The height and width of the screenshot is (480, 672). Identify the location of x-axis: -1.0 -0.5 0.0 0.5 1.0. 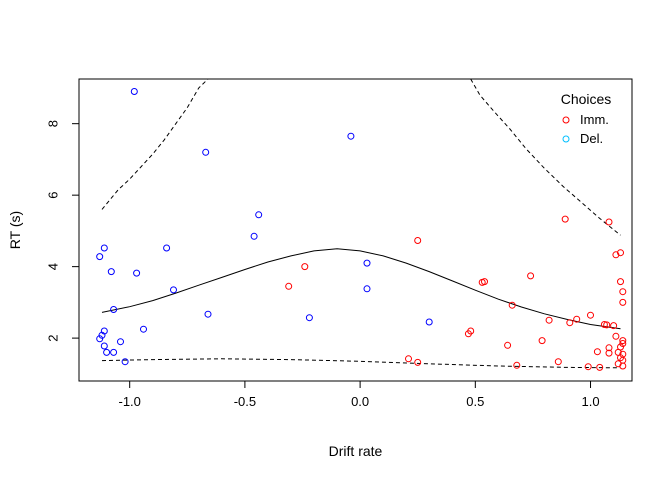
(359, 394).